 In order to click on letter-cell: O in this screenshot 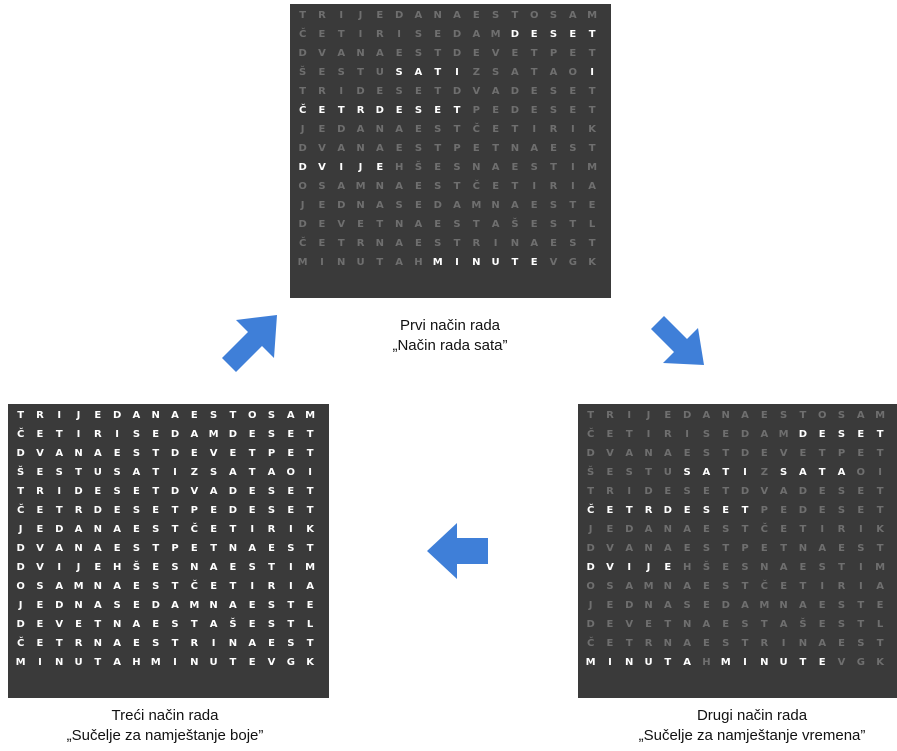, I will do `click(291, 472)`.